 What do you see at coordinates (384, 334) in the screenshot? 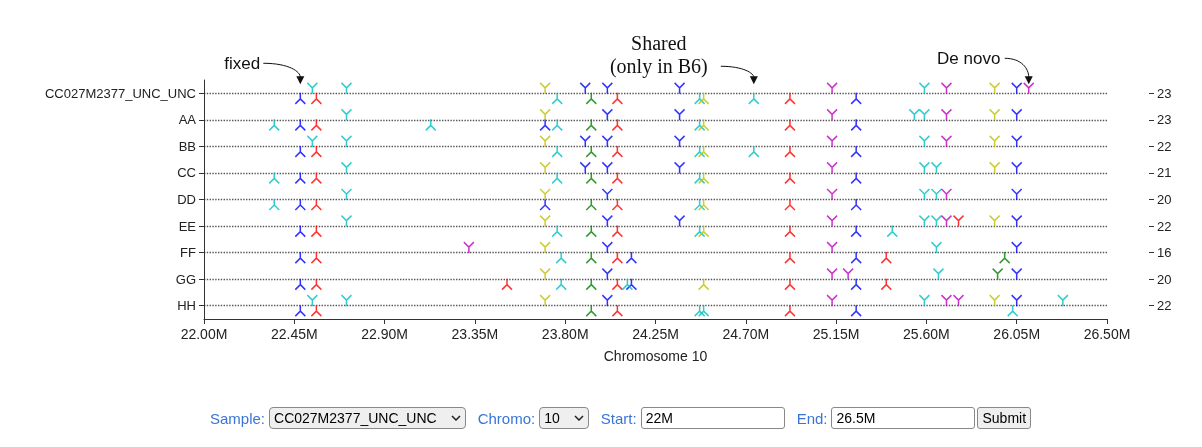
I see `x-tick-label: 22.90M` at bounding box center [384, 334].